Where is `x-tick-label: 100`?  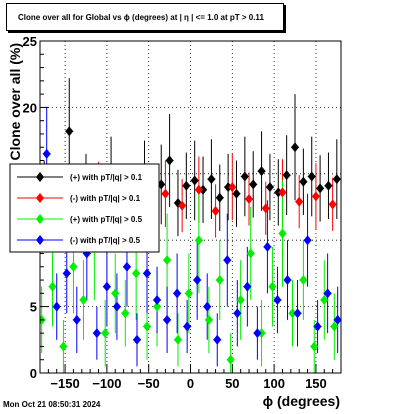
x-tick-label: 100 is located at coordinates (274, 383).